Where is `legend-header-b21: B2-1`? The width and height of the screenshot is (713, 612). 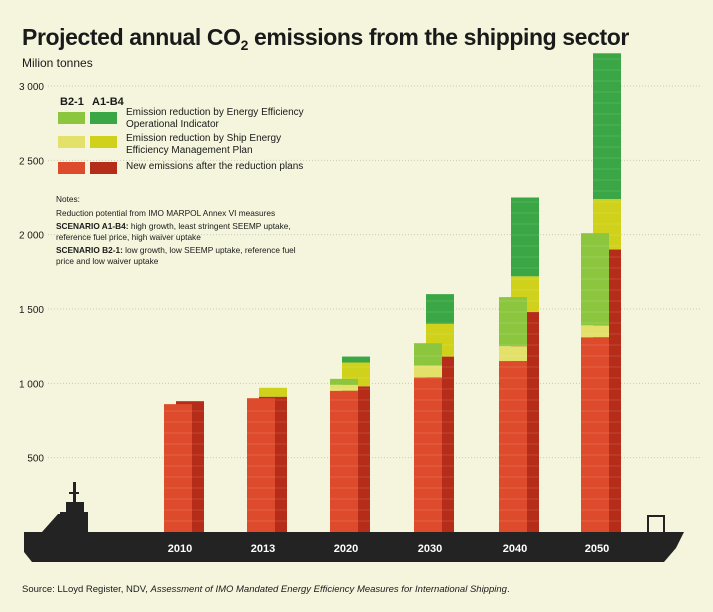
legend-header-b21: B2-1 is located at coordinates (72, 102).